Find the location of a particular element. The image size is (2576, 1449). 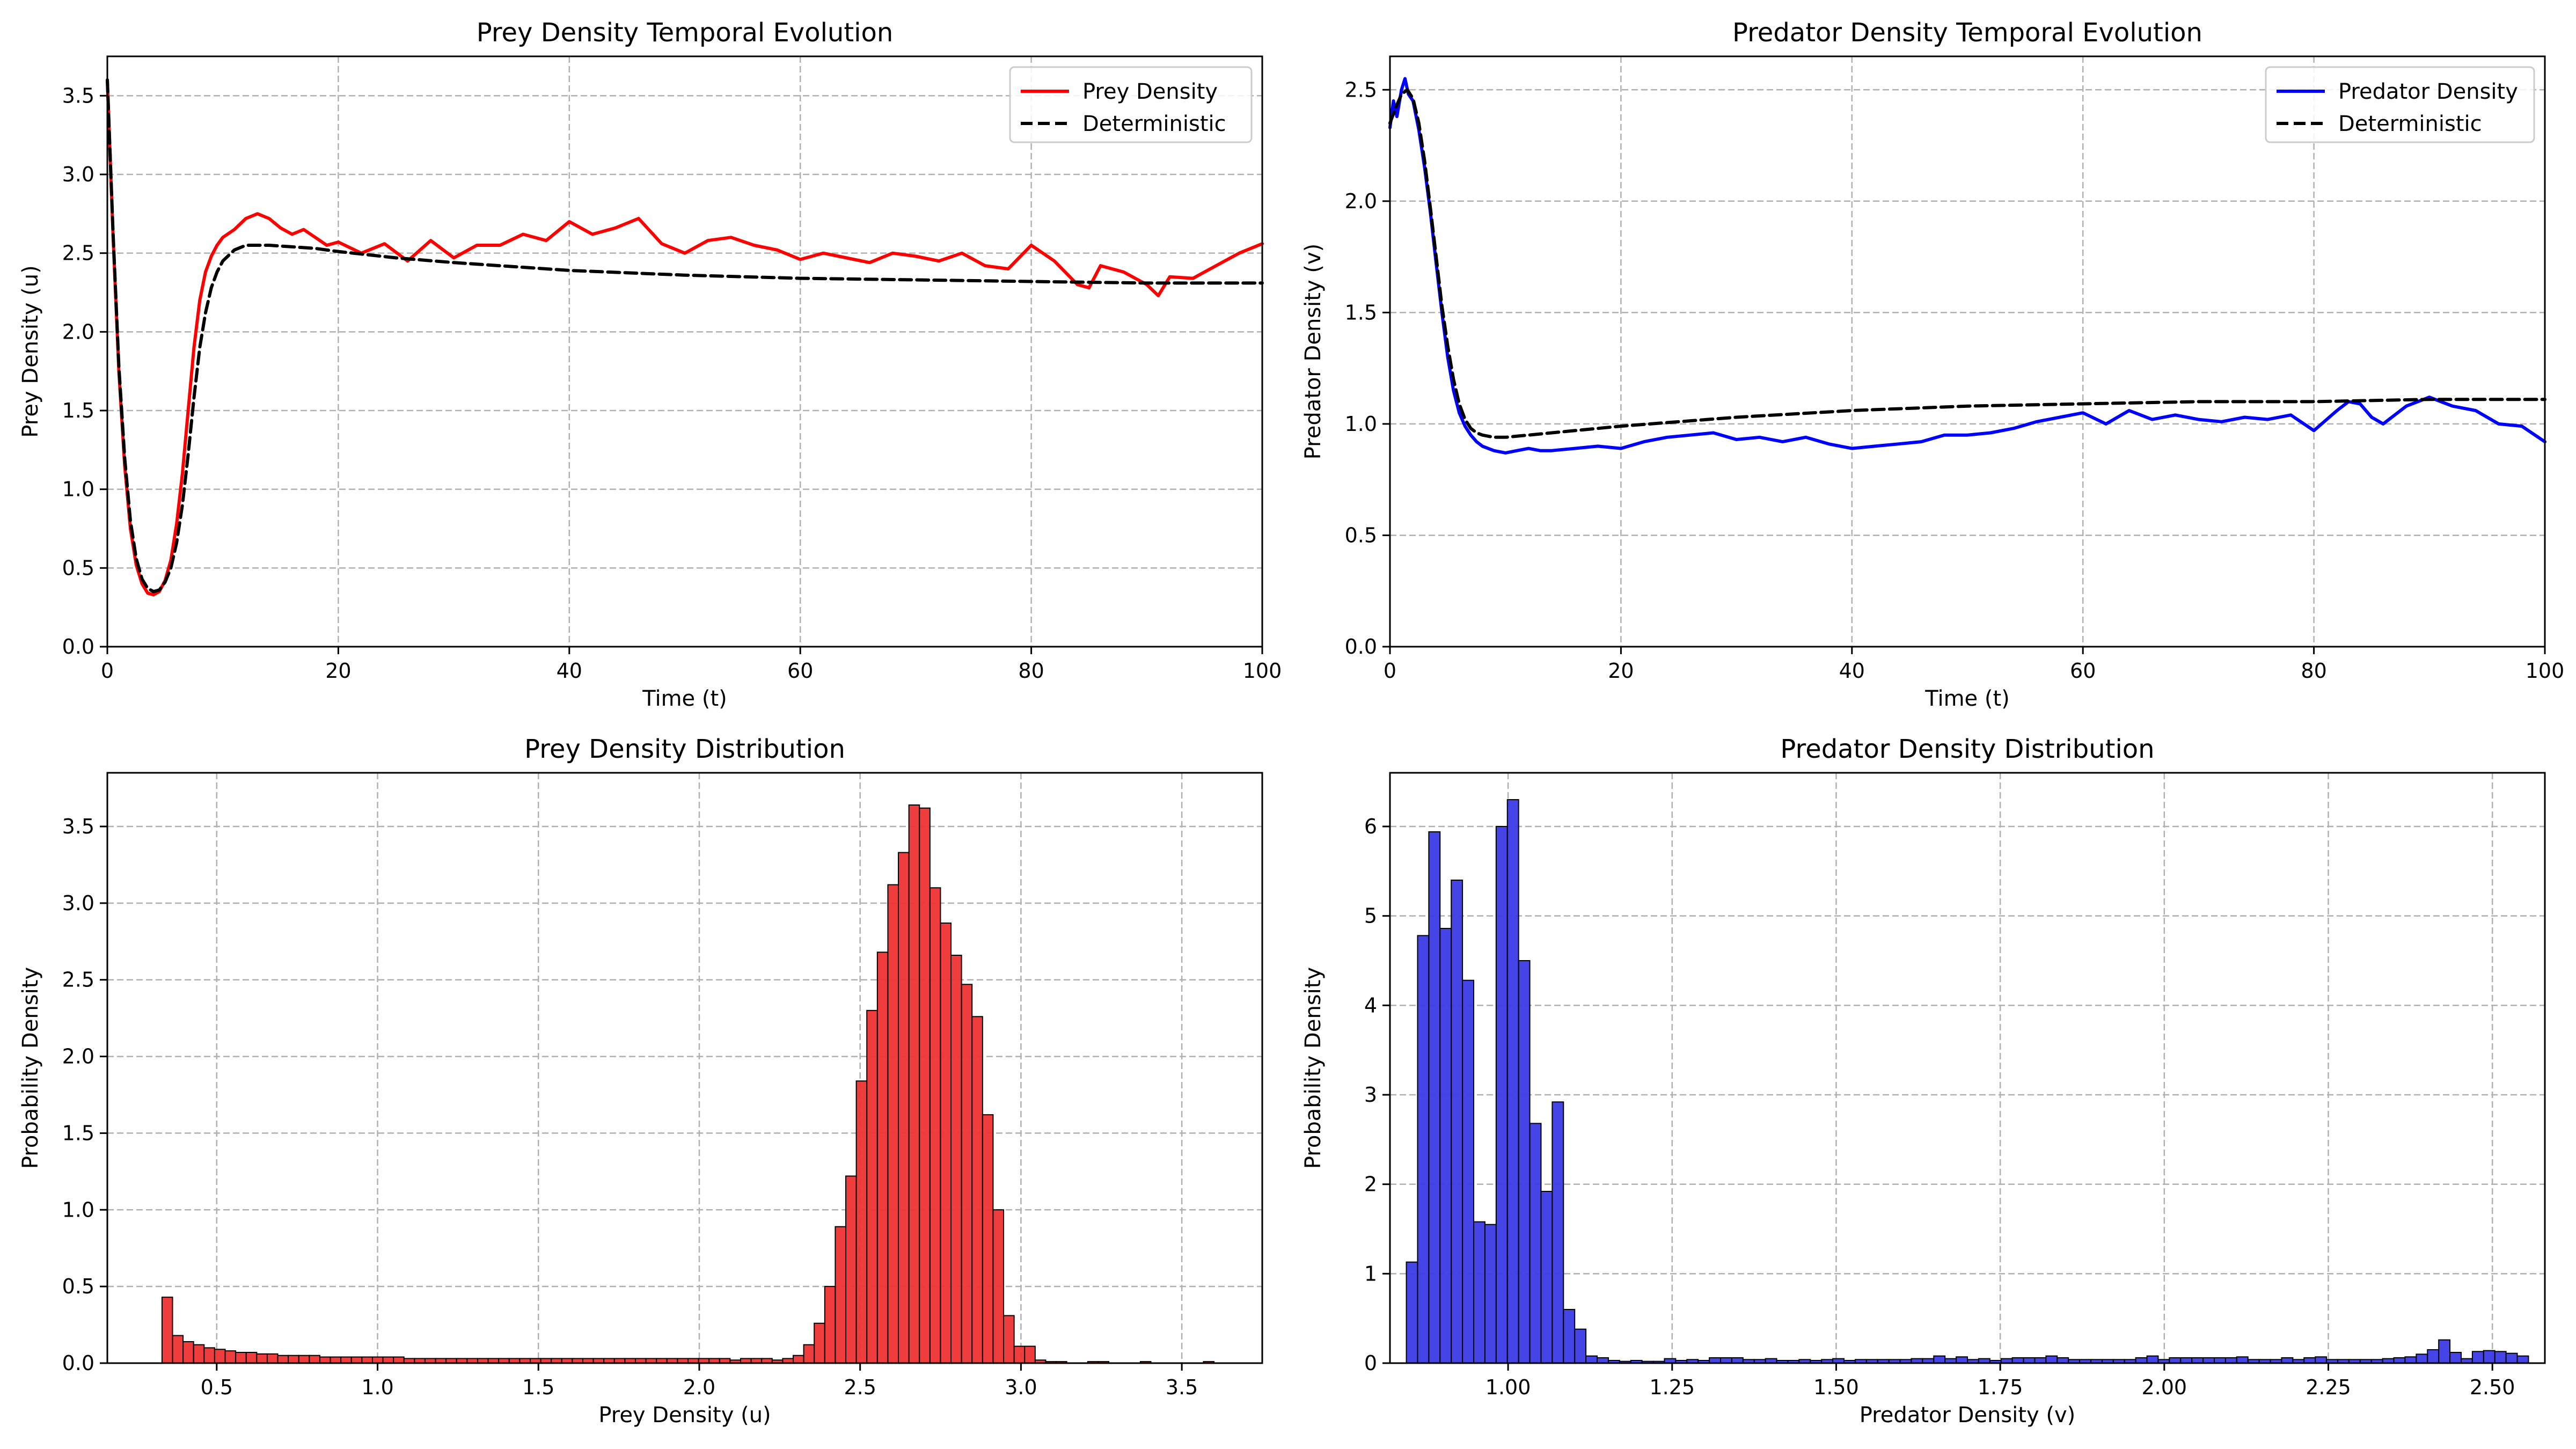

x-tick-label: 2.00 is located at coordinates (2164, 1387).